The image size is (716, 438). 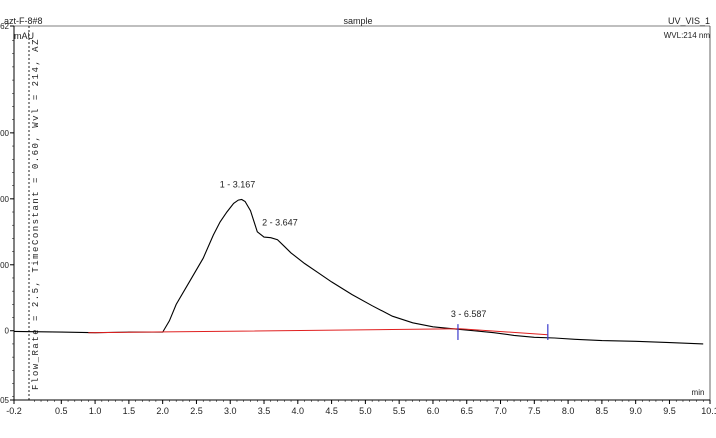 What do you see at coordinates (365, 411) in the screenshot?
I see `x-tick-label: 5.0` at bounding box center [365, 411].